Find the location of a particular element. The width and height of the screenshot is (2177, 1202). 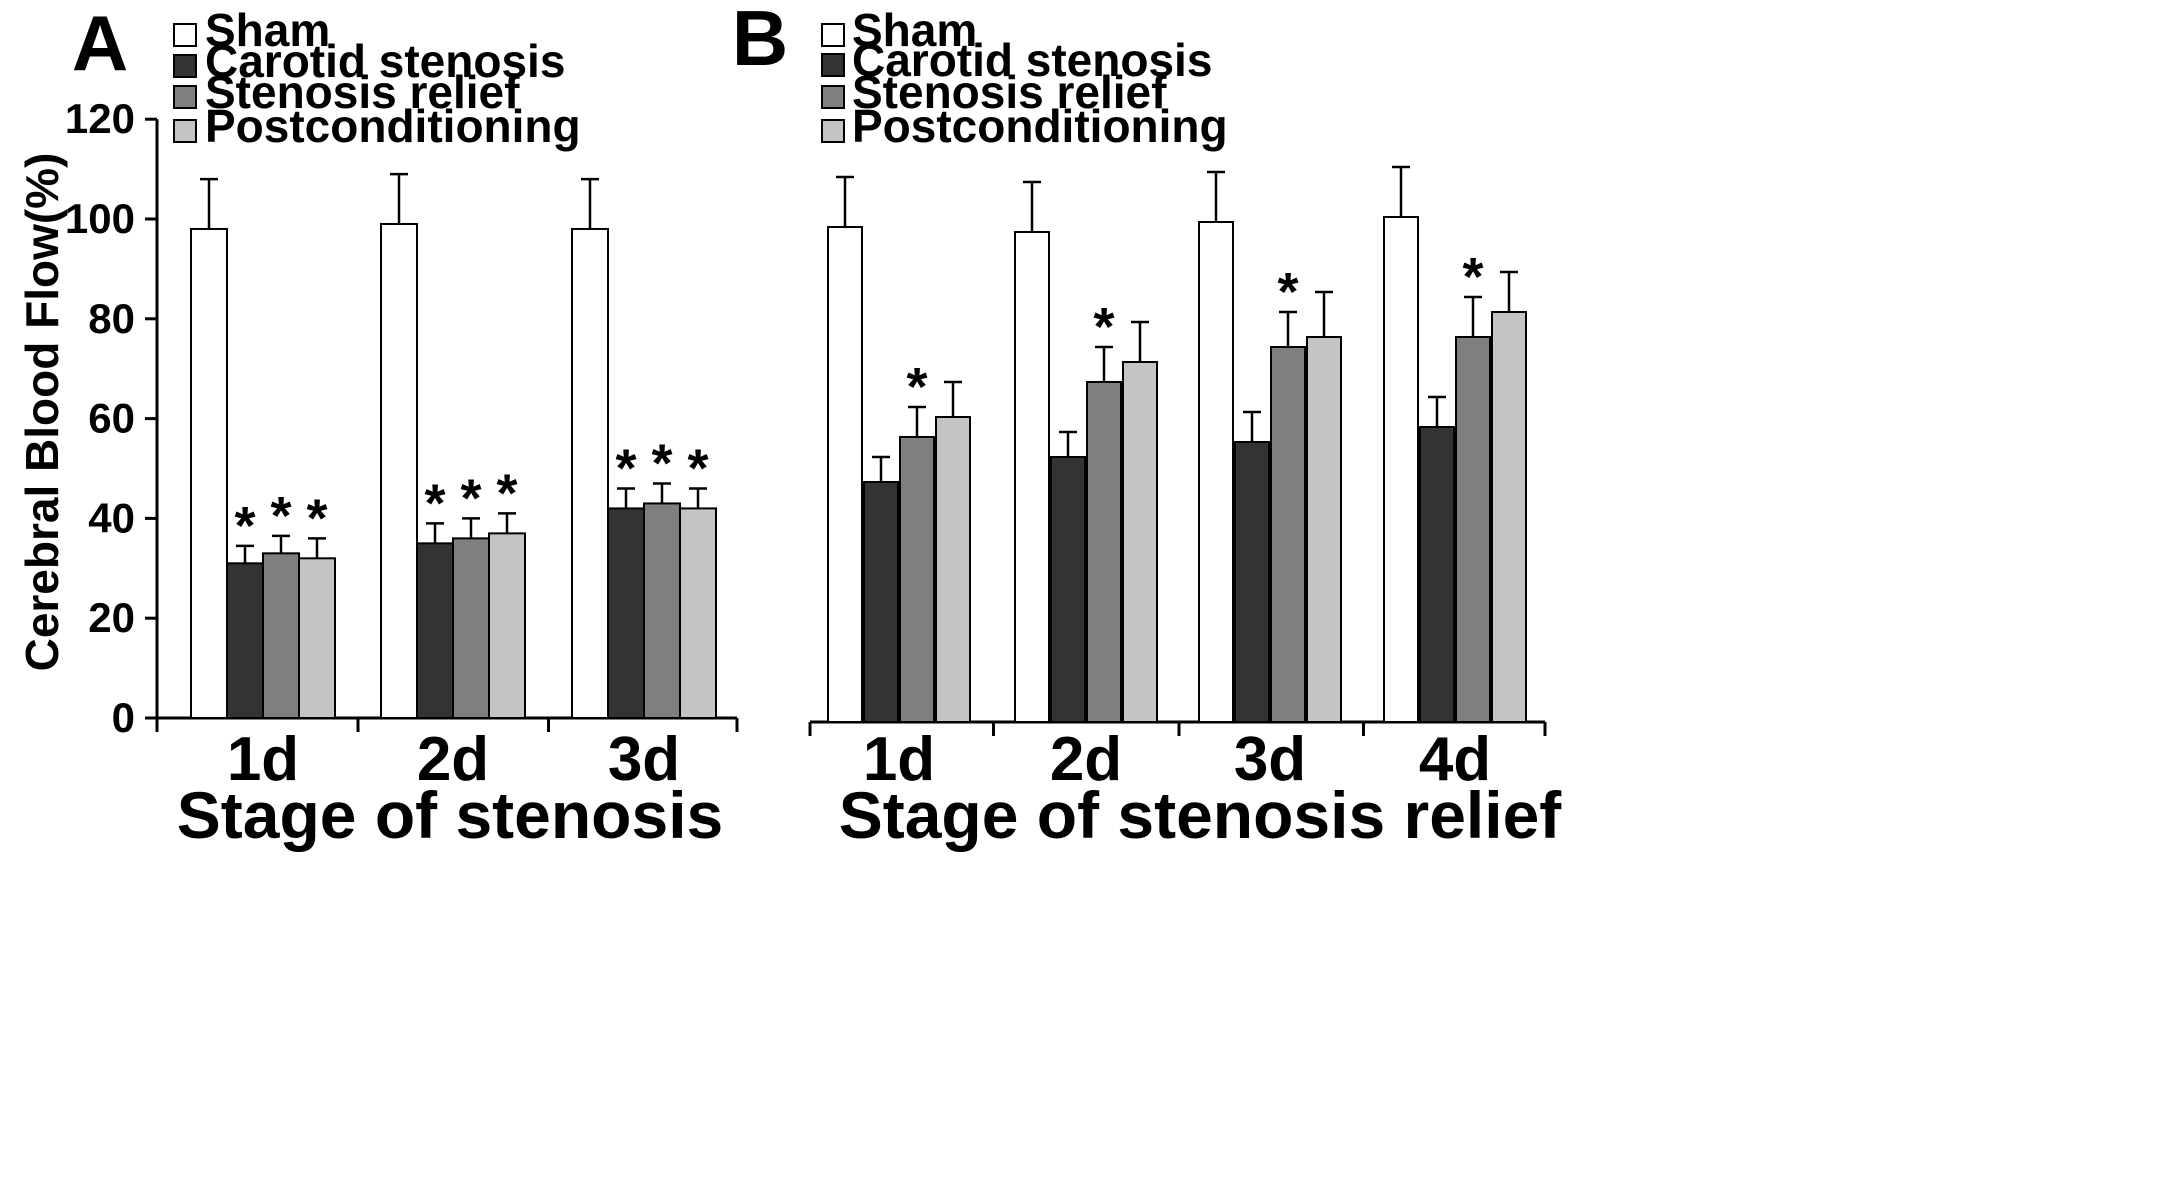

y-axis-label: Cerebral Blood Flow(%) is located at coordinates (42, 412).